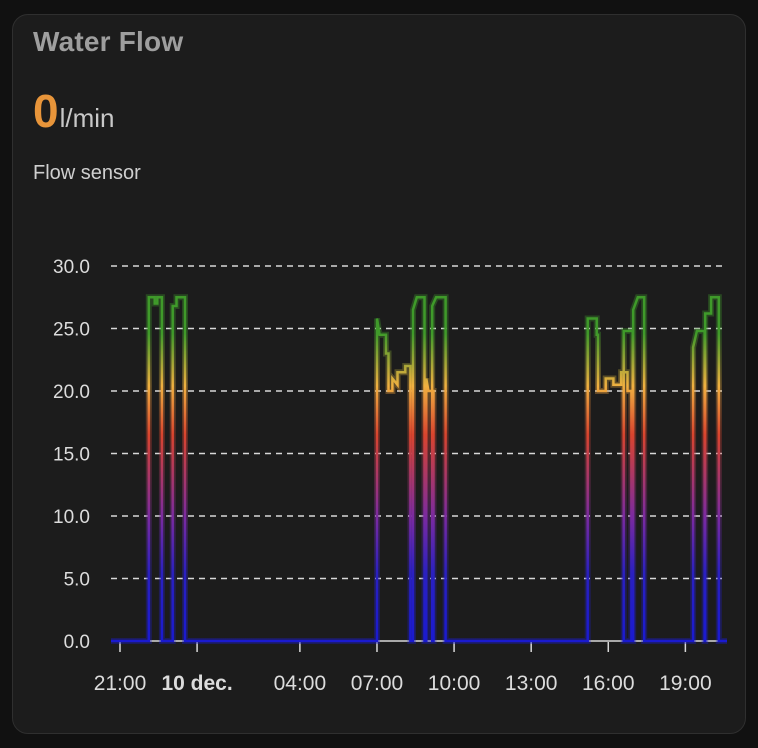 The height and width of the screenshot is (748, 758). I want to click on x-tick-label: 16:00, so click(608, 683).